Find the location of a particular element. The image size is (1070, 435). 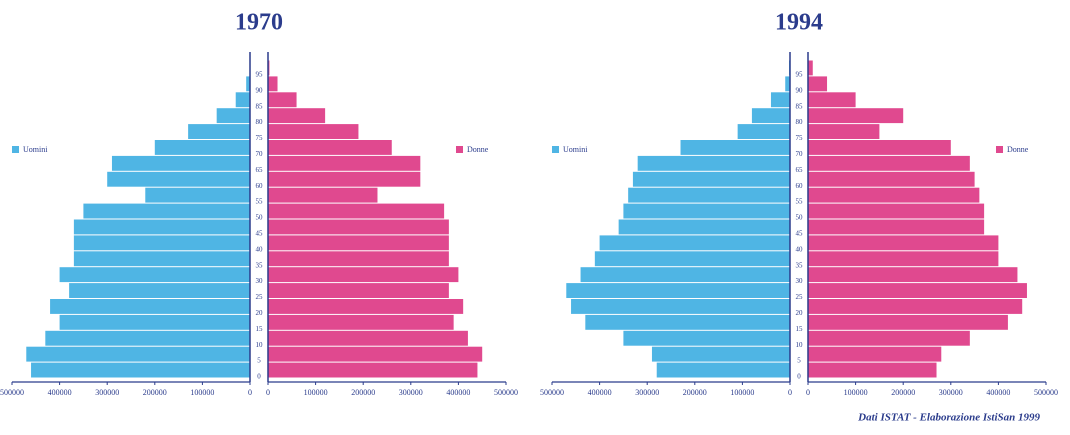

x-tick-label: 200000 is located at coordinates (155, 392).